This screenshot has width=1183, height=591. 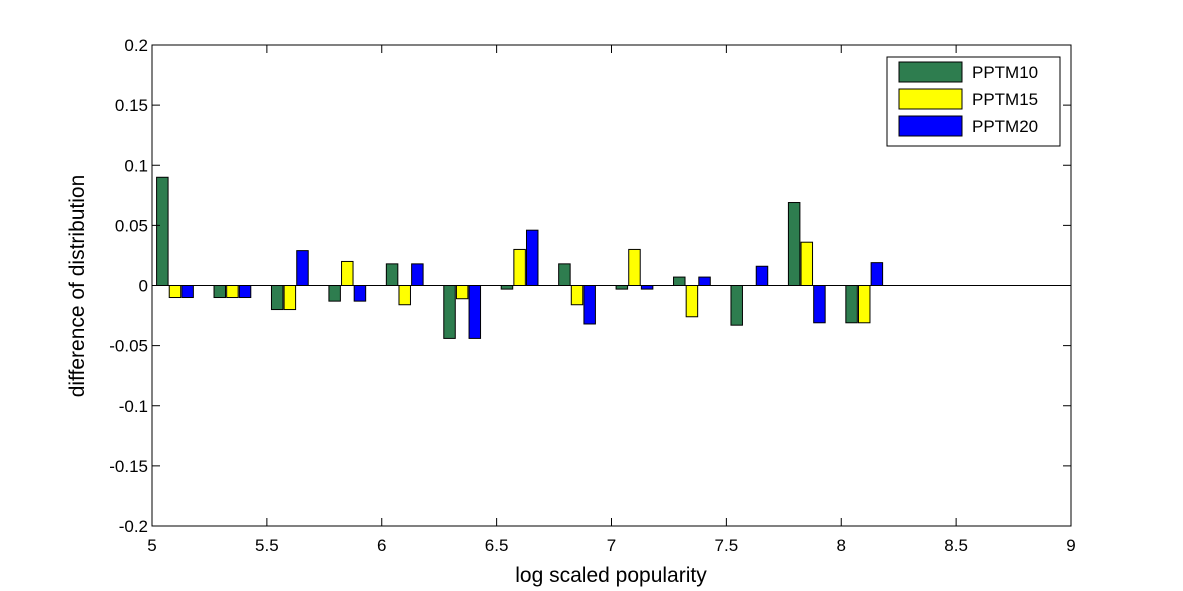 I want to click on x-tick-label: 7, so click(x=611, y=545).